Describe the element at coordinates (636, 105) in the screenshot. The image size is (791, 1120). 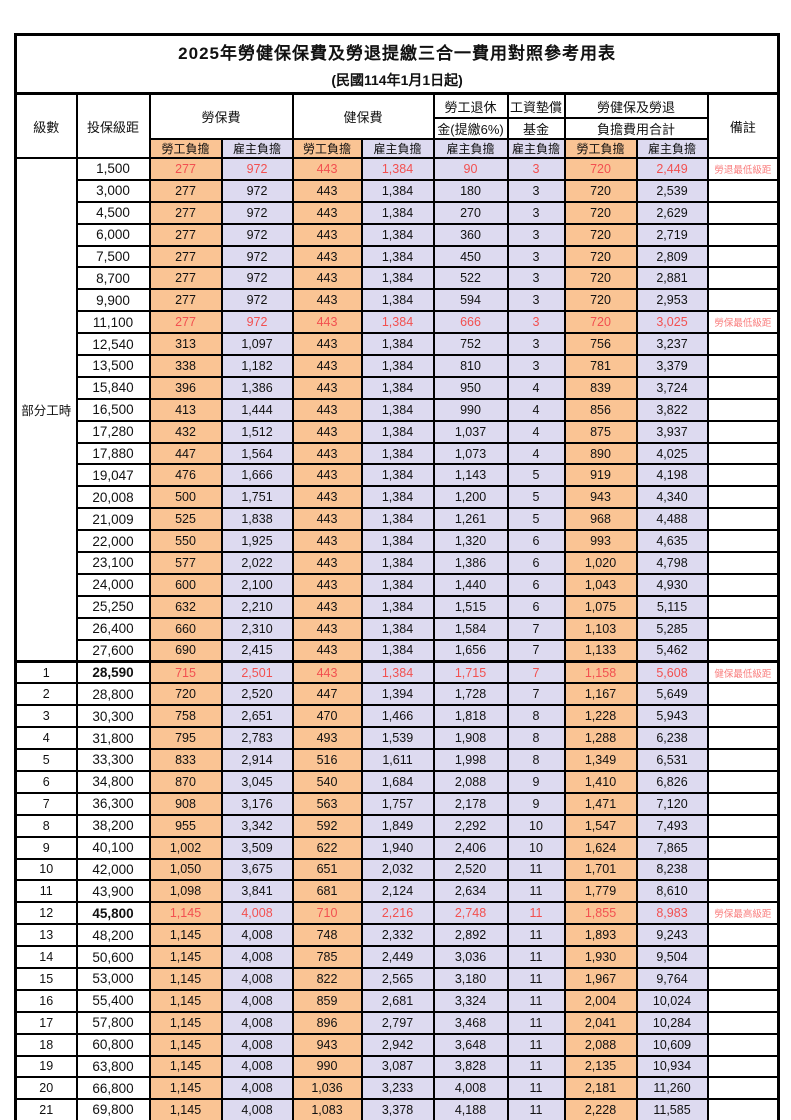
I see `header-total-line1: 勞健保及勞退` at that location.